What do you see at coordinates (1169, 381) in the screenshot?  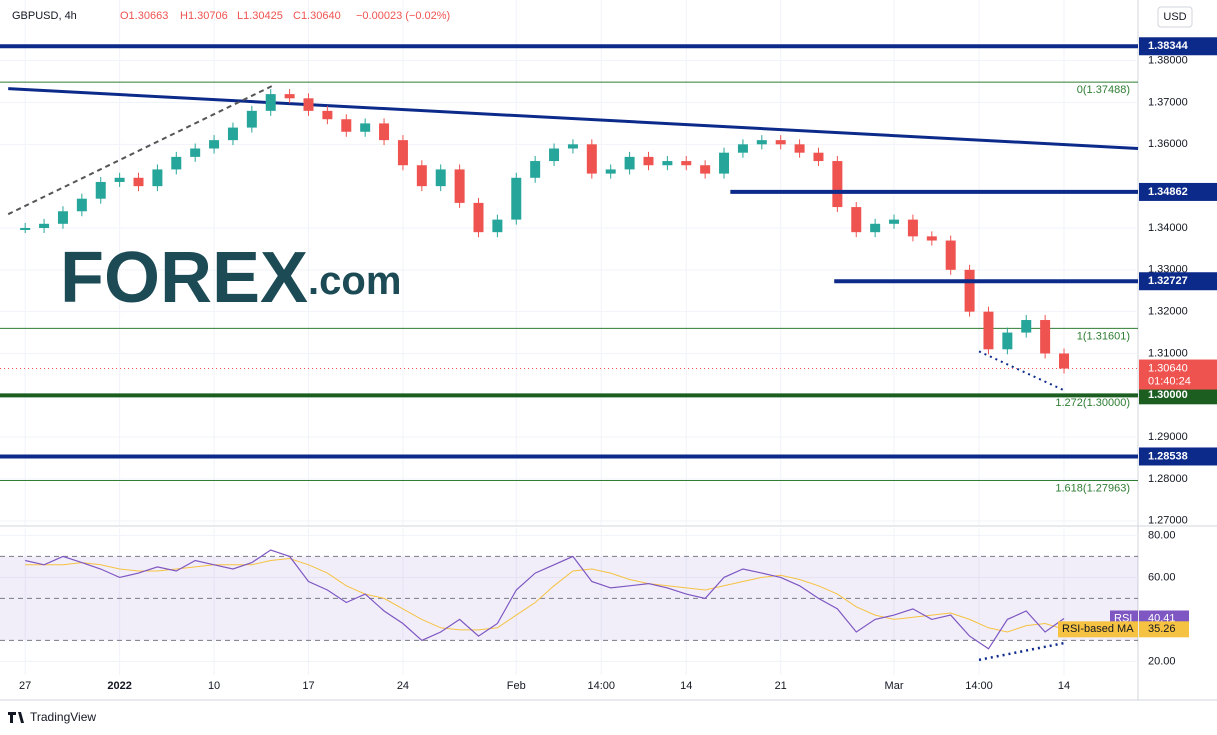 I see `countdown: 01:40:24` at bounding box center [1169, 381].